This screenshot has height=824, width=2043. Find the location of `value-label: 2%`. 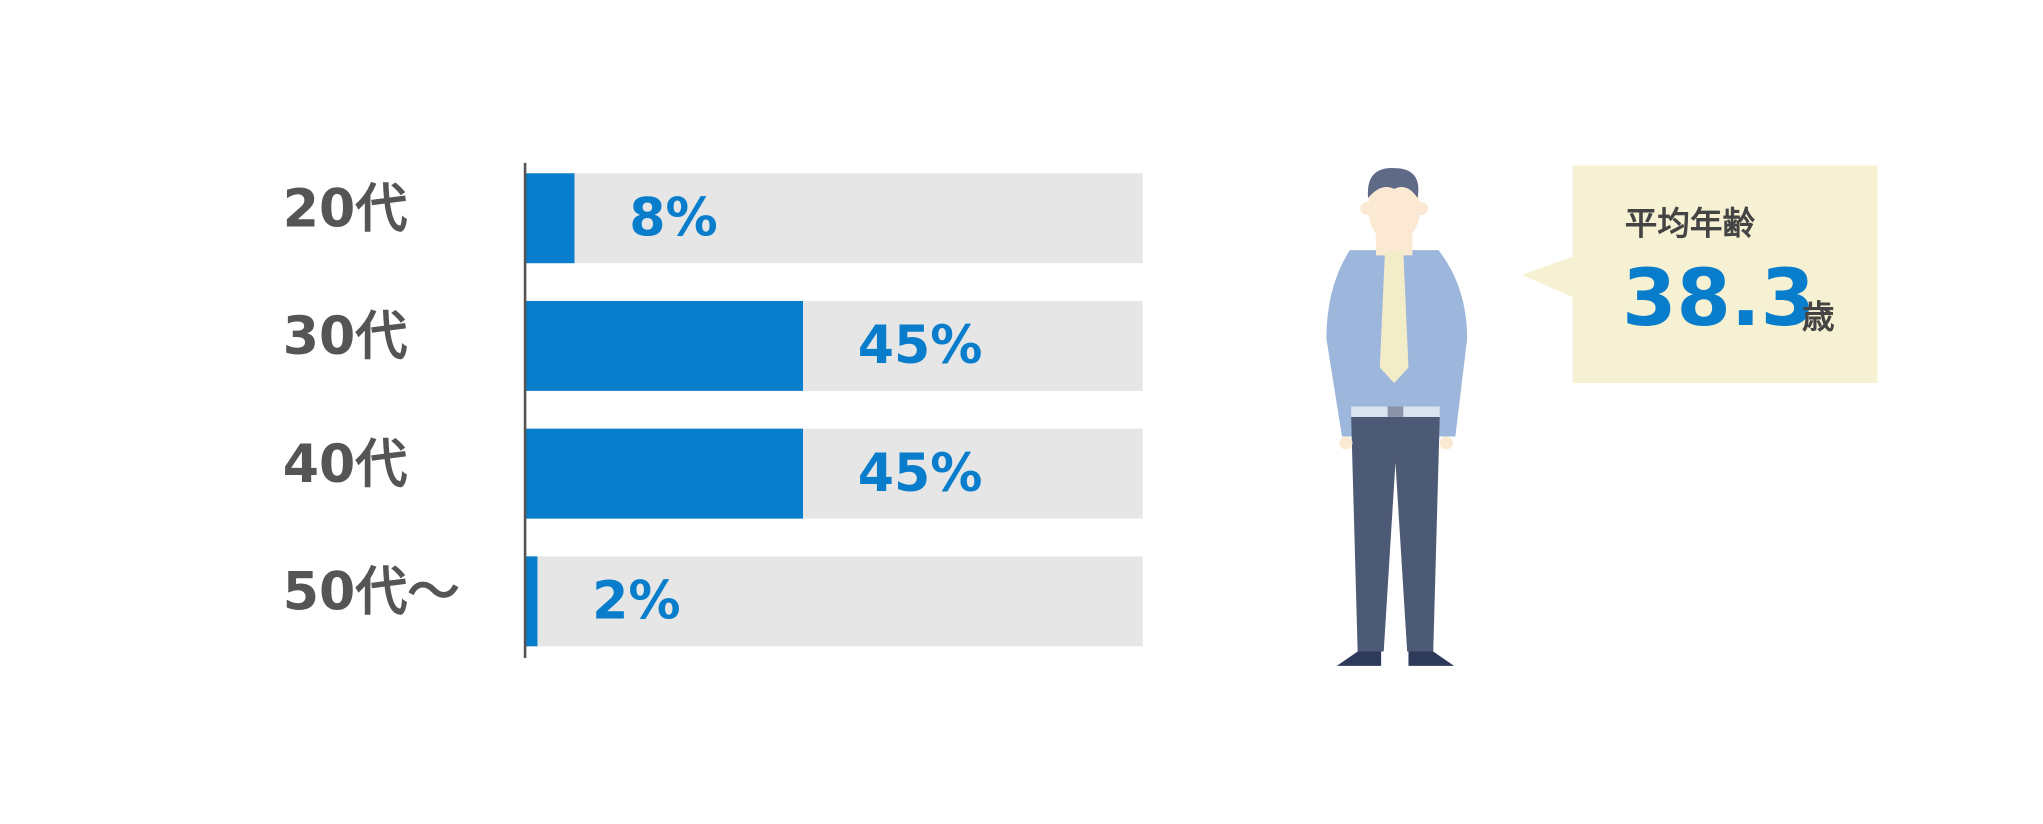

value-label: 2% is located at coordinates (636, 602).